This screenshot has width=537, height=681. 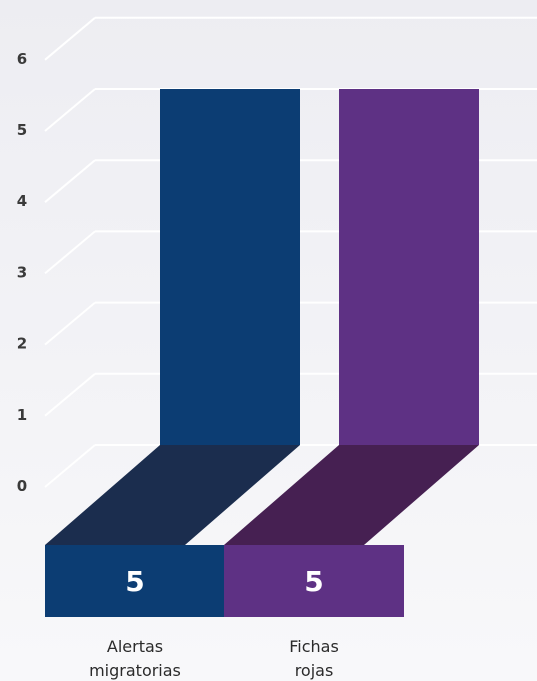 I want to click on y-tick-label: 1, so click(x=22, y=415).